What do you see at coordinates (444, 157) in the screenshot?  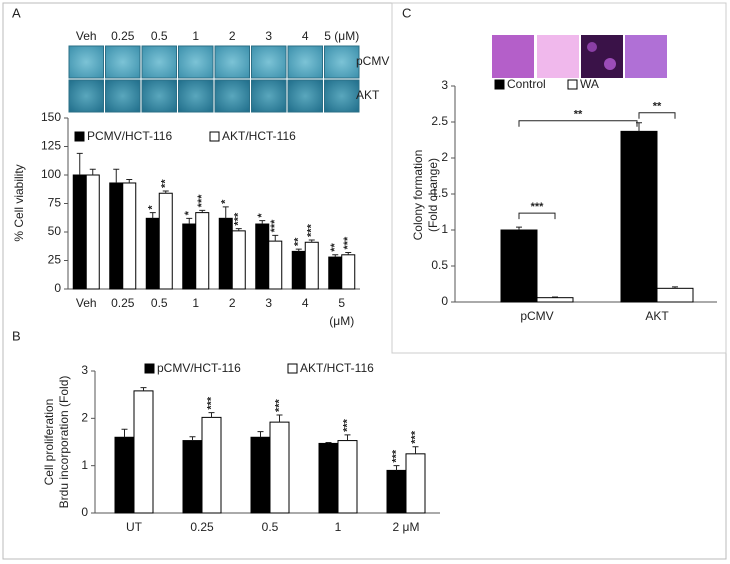 I see `y-tick-label: 2` at bounding box center [444, 157].